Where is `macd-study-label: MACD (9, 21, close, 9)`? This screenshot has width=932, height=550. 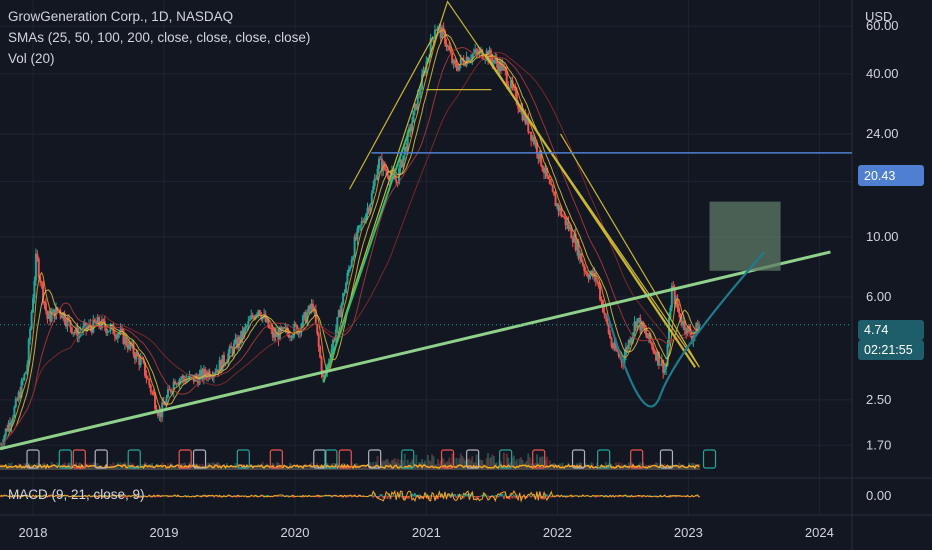 macd-study-label: MACD (9, 21, close, 9) is located at coordinates (76, 494).